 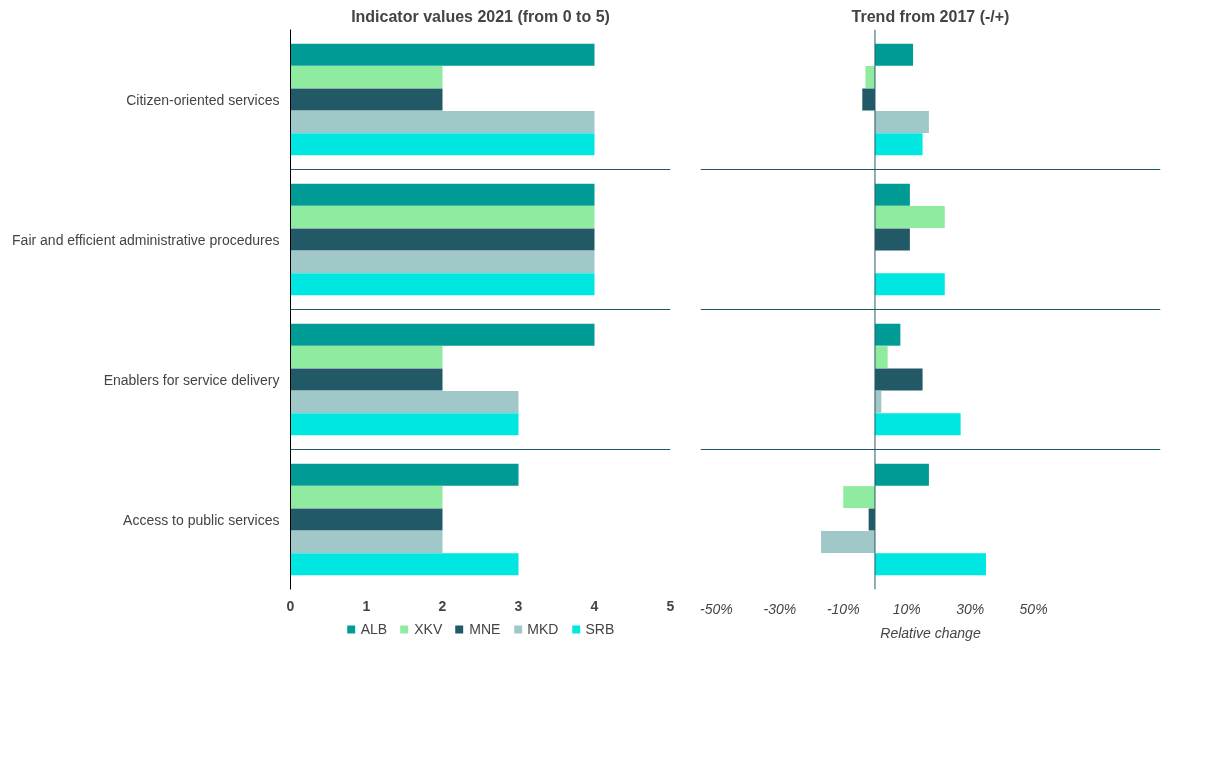 I want to click on x-tick-label: 0, so click(x=290, y=605).